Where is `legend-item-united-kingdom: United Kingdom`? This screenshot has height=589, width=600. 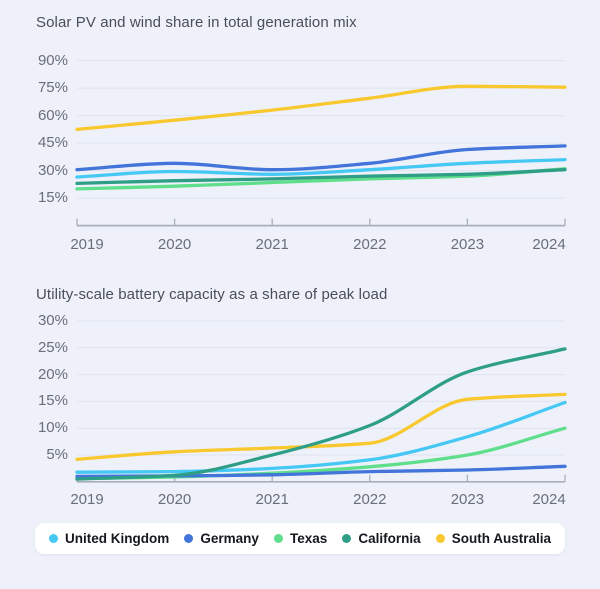
legend-item-united-kingdom: United Kingdom is located at coordinates (109, 538).